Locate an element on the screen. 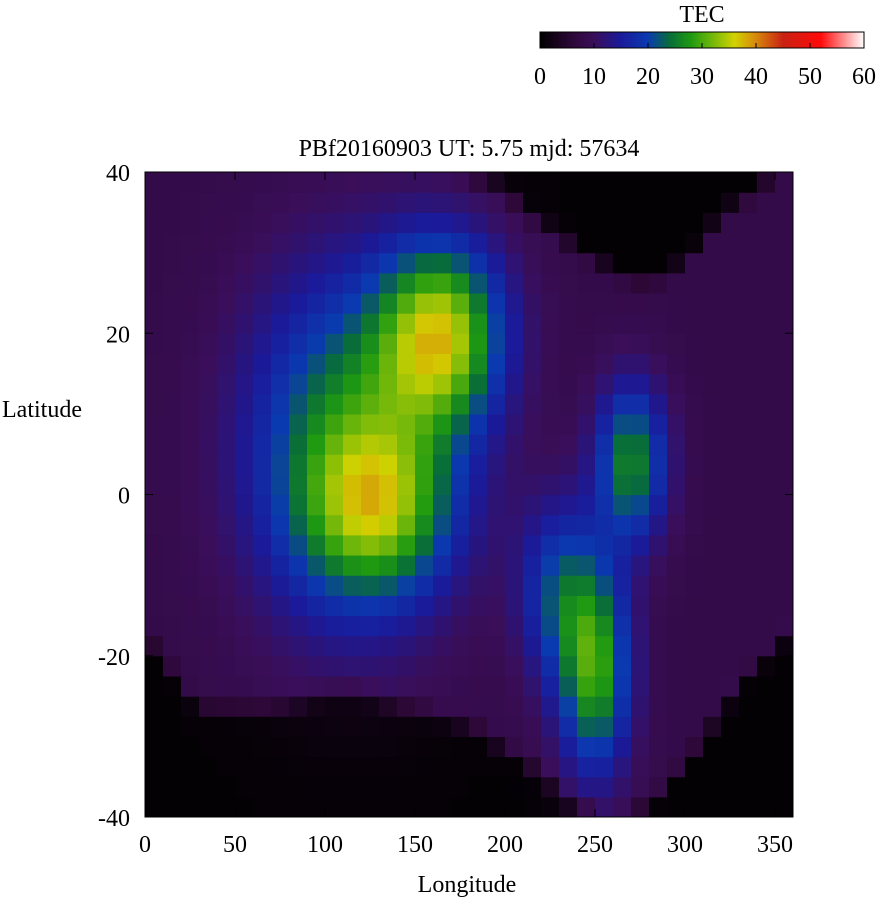 Image resolution: width=878 pixels, height=900 pixels. colorbar-tick-label: 30 is located at coordinates (702, 77).